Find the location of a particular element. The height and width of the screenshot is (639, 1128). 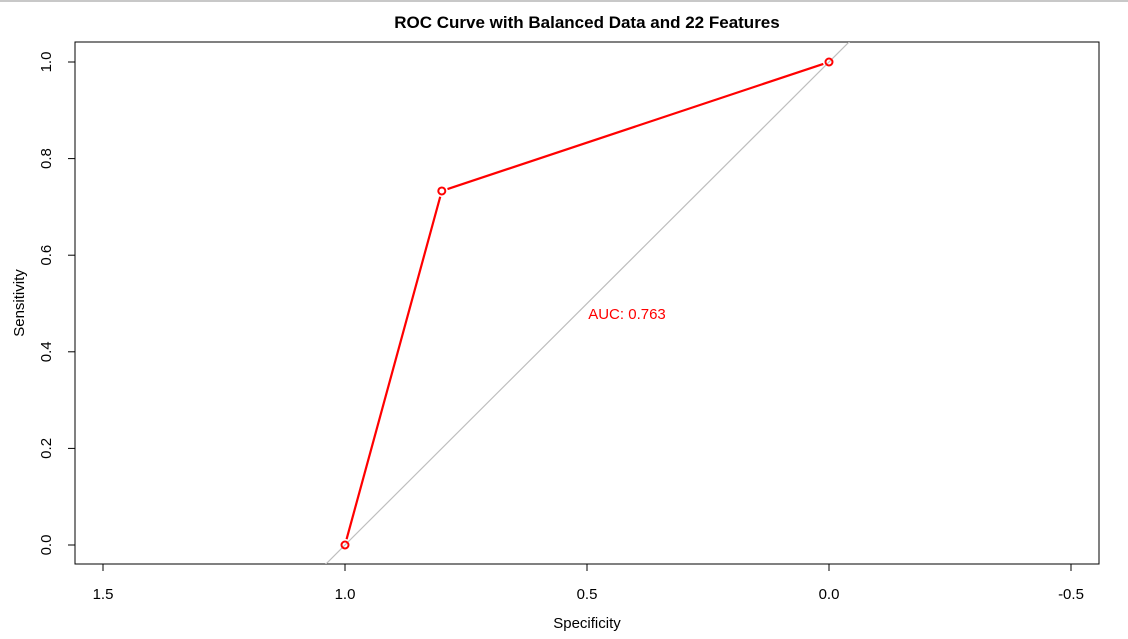

y-tick-label: 0.2 is located at coordinates (46, 448).